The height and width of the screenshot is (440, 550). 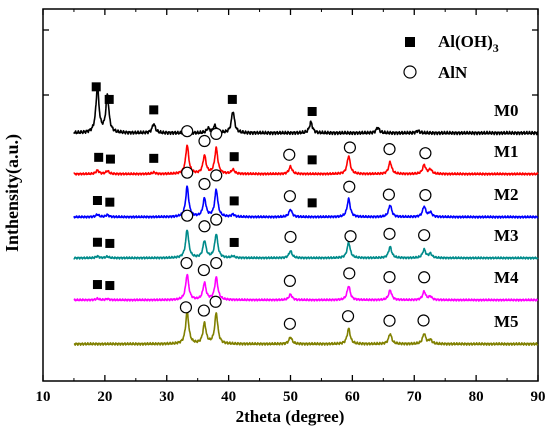 What do you see at coordinates (506, 110) in the screenshot?
I see `series-label-m0: M0` at bounding box center [506, 110].